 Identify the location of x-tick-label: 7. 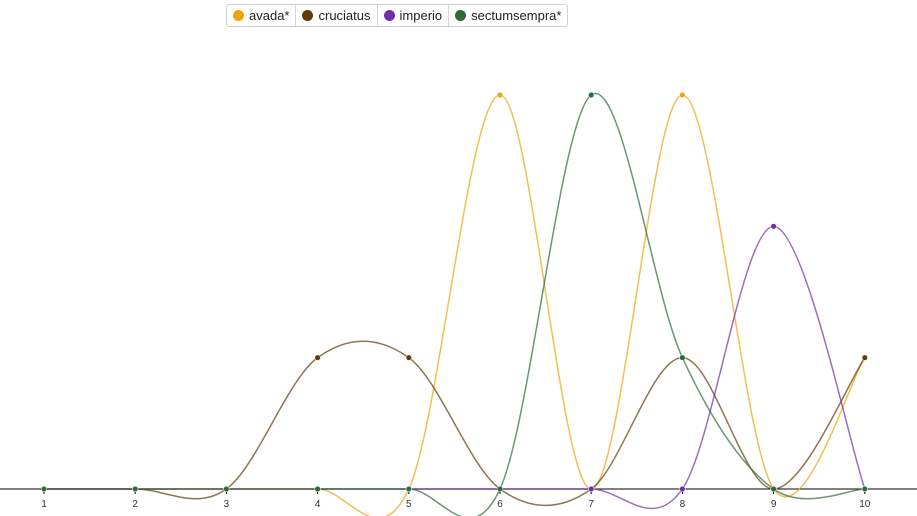
(591, 504).